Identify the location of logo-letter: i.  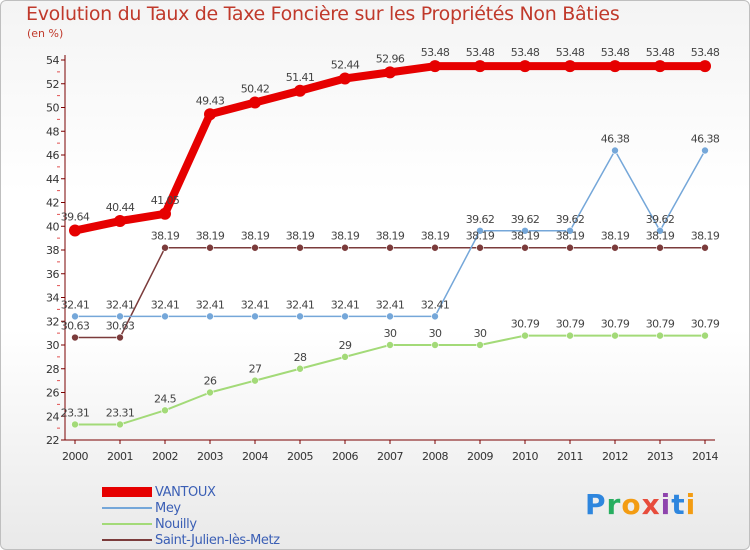
(691, 504).